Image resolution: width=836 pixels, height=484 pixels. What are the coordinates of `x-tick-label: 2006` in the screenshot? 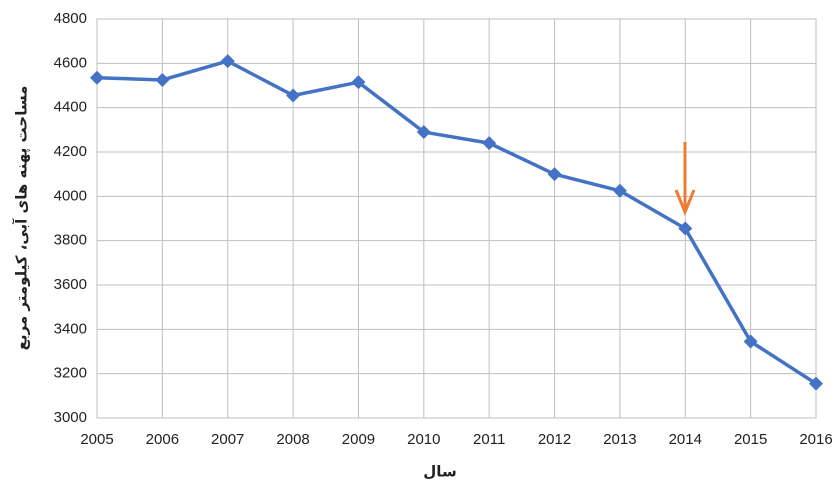 It's located at (162, 439).